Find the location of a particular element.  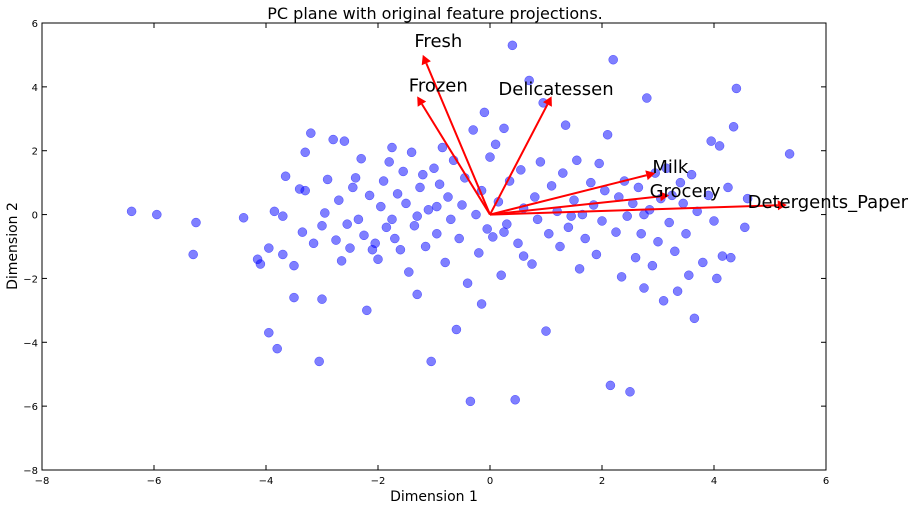

y-tick-label: 0 is located at coordinates (35, 216).